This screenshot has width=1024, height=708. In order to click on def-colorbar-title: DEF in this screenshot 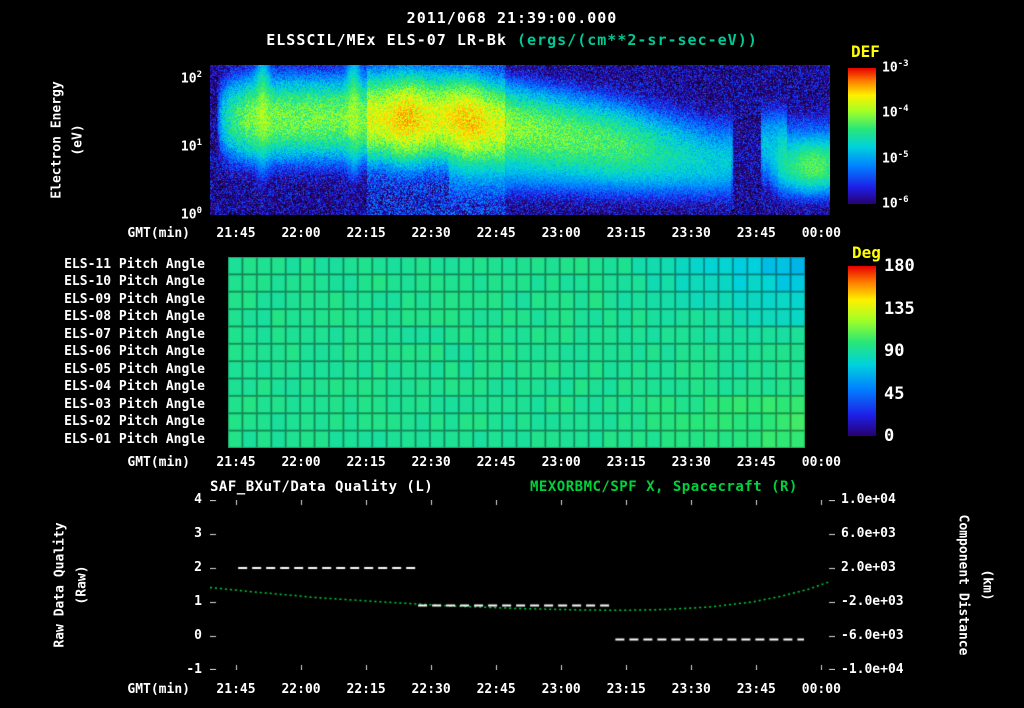, I will do `click(865, 51)`.